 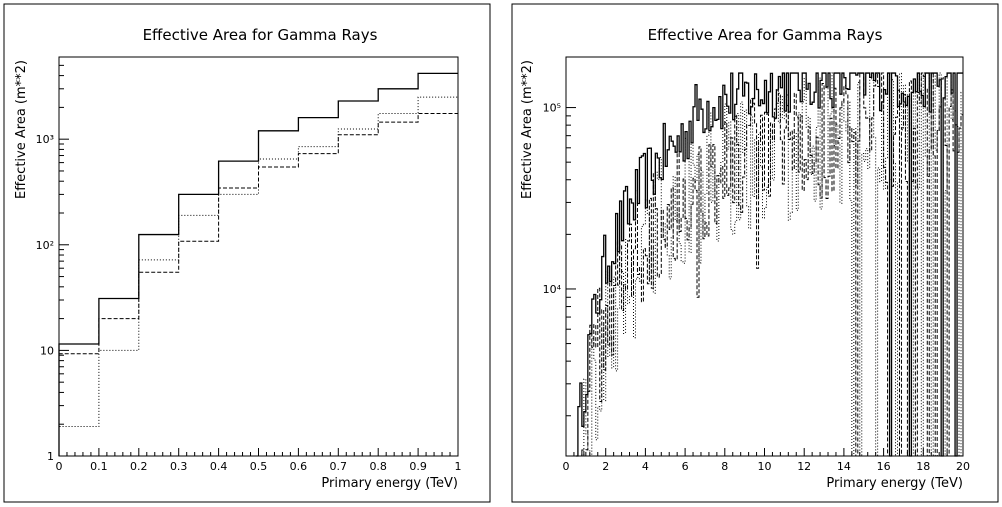 I want to click on x-tick-label: 10, so click(x=765, y=466).